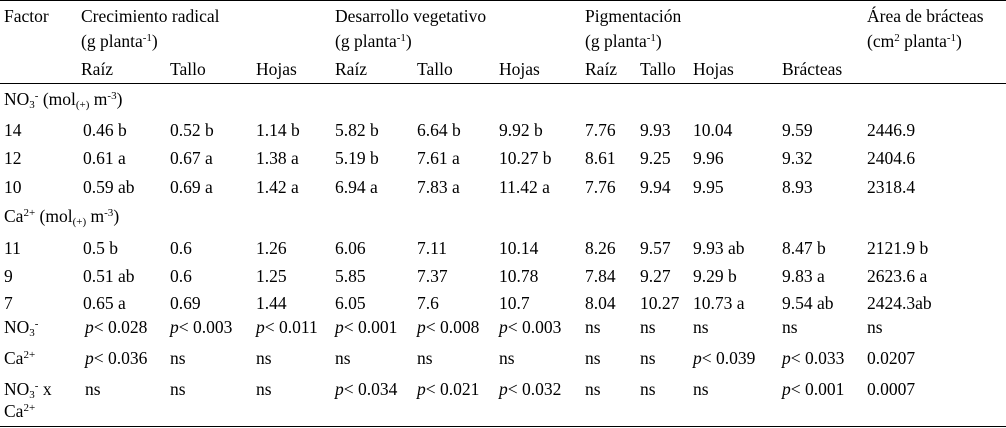  I want to click on subheader-raiz-crecimiento: Raíz, so click(97, 69).